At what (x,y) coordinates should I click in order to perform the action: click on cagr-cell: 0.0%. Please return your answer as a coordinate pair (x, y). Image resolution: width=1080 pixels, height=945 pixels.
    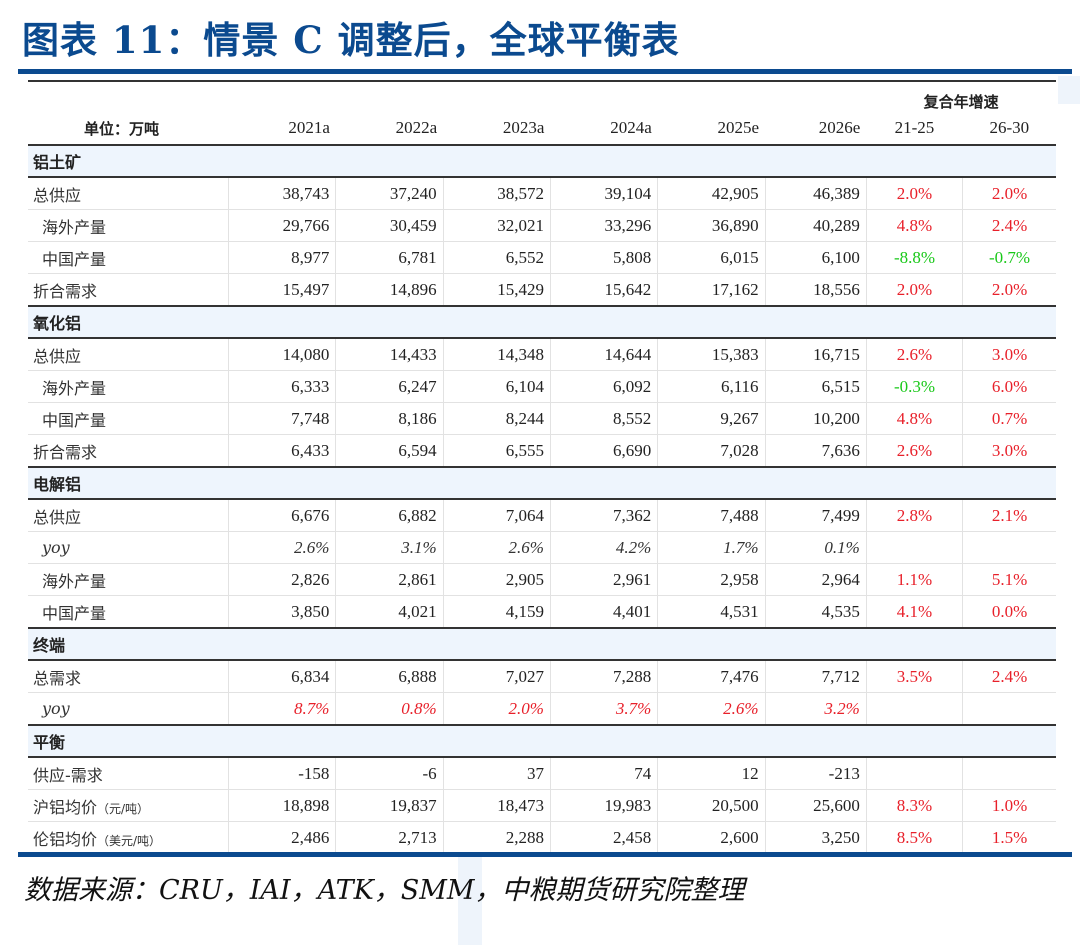
    Looking at the image, I should click on (1009, 612).